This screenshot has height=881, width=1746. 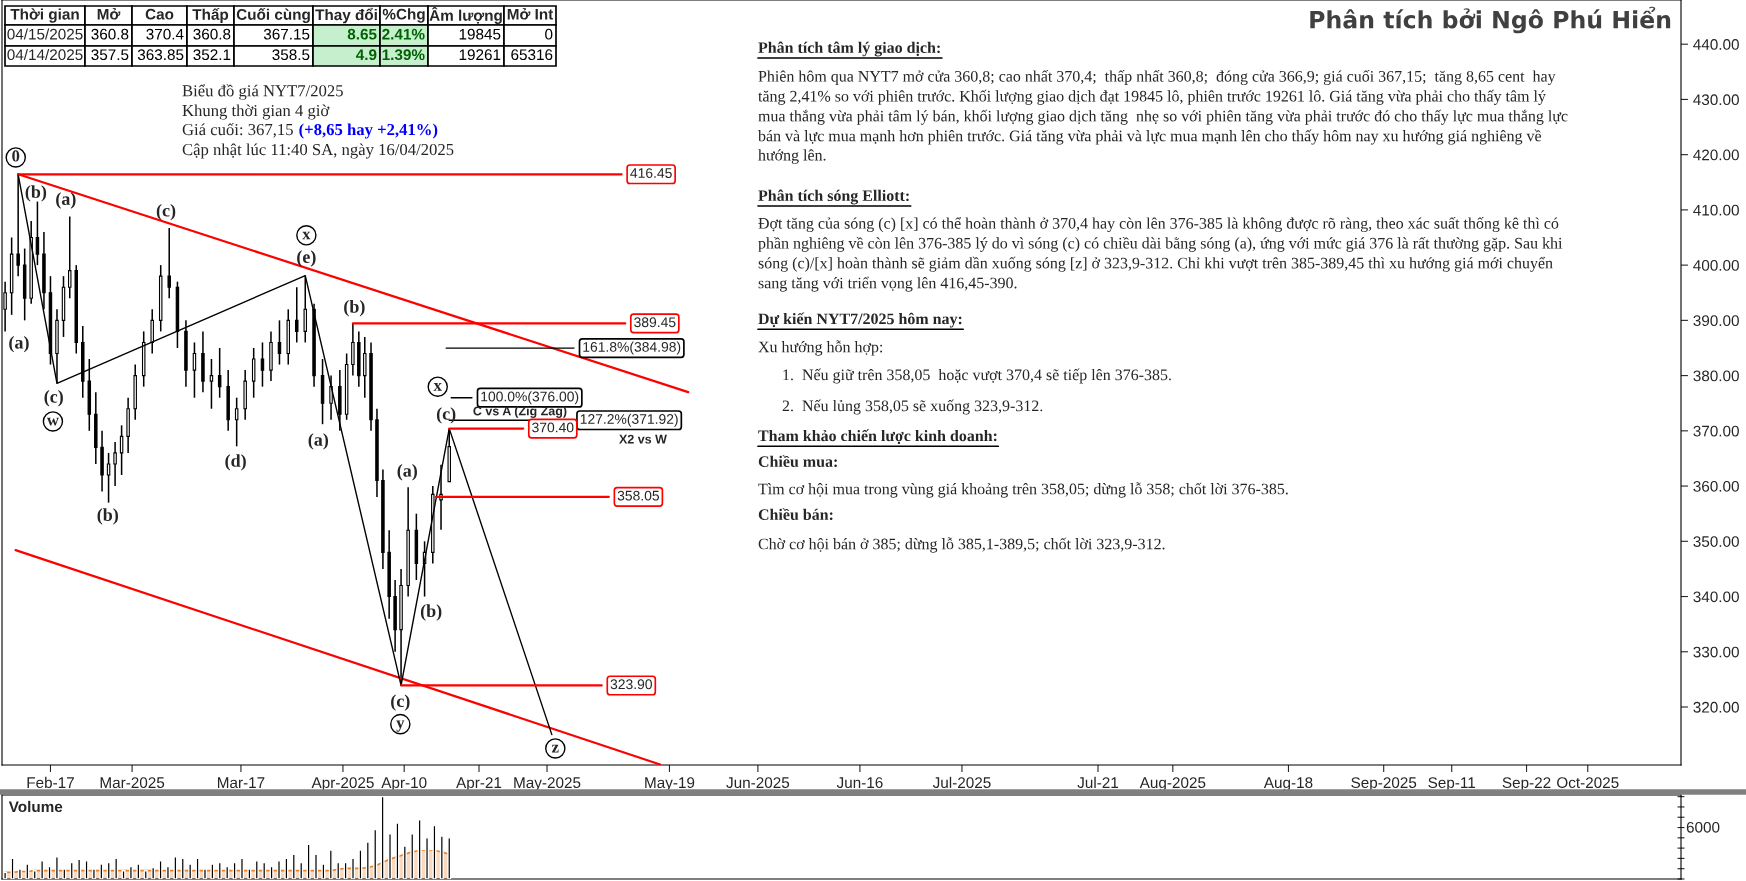 I want to click on x-tick-label: Apr-21, so click(x=479, y=784).